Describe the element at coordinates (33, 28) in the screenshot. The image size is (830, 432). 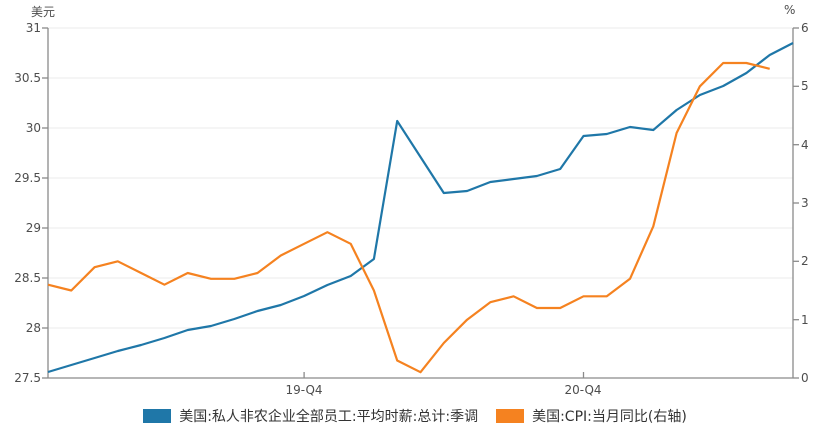
I see `y-left-tick-label: 31` at that location.